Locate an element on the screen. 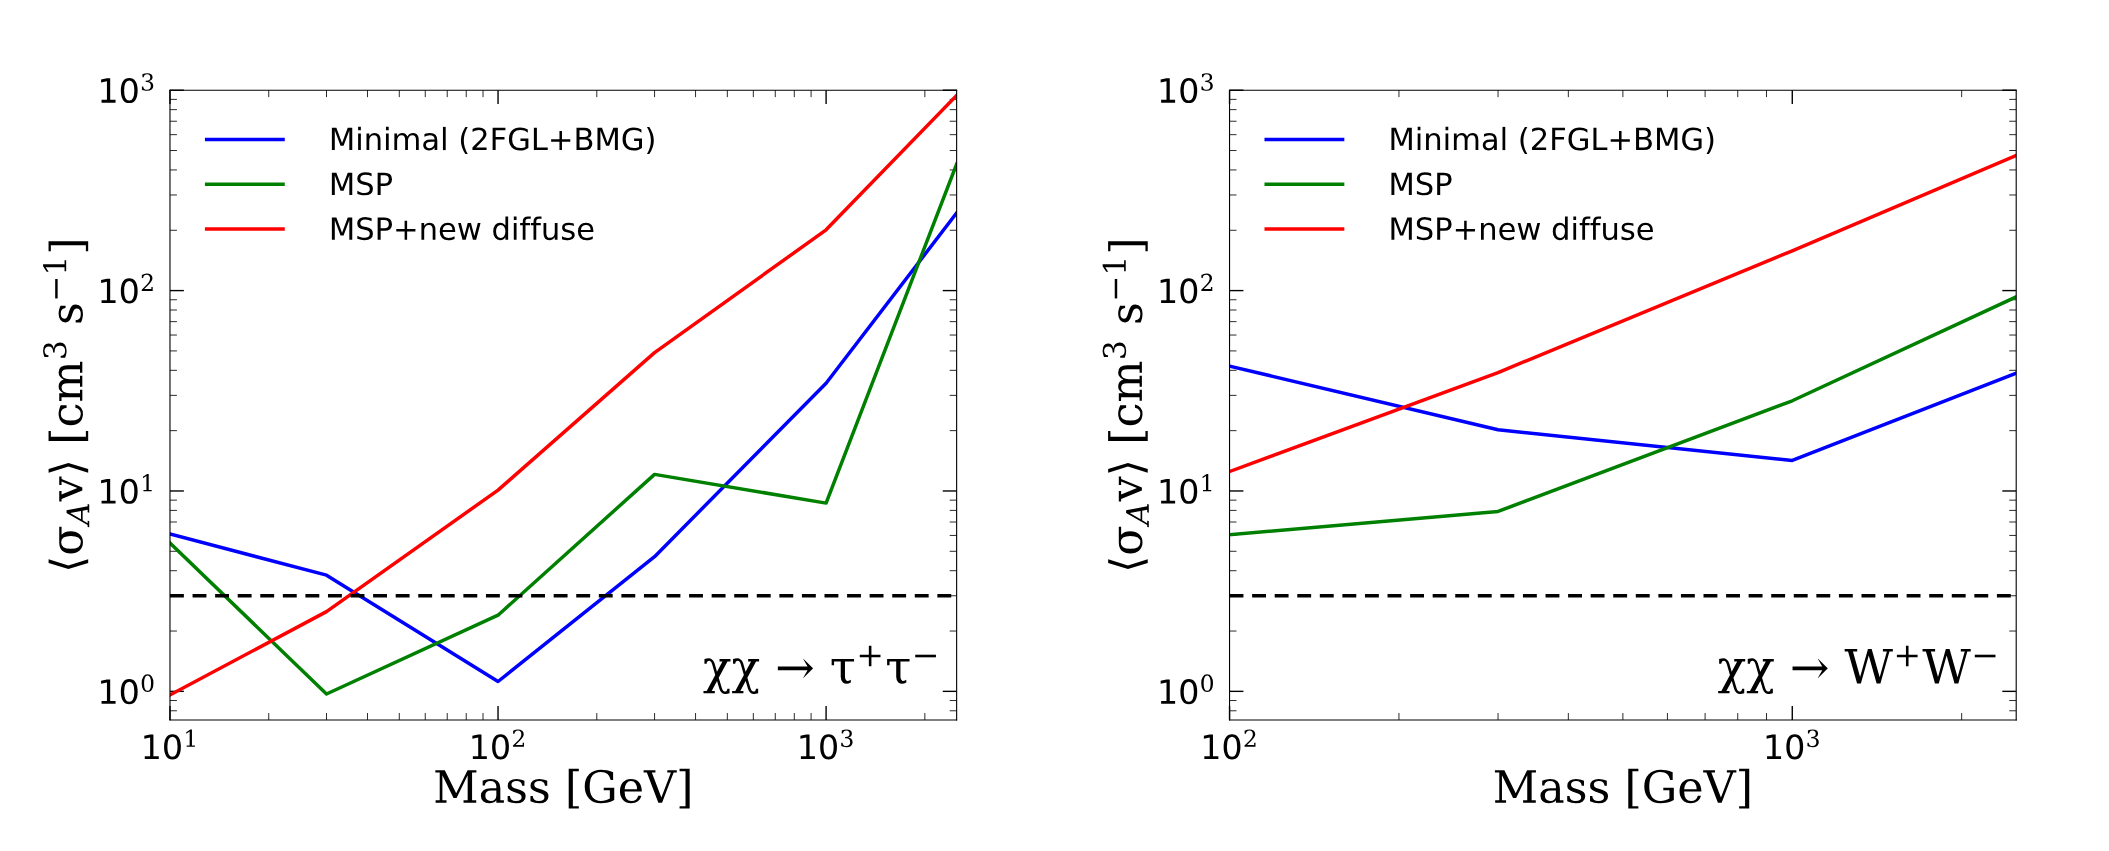 This screenshot has height=851, width=2109. x-tick-label: 10$^{1}$ is located at coordinates (169, 744).